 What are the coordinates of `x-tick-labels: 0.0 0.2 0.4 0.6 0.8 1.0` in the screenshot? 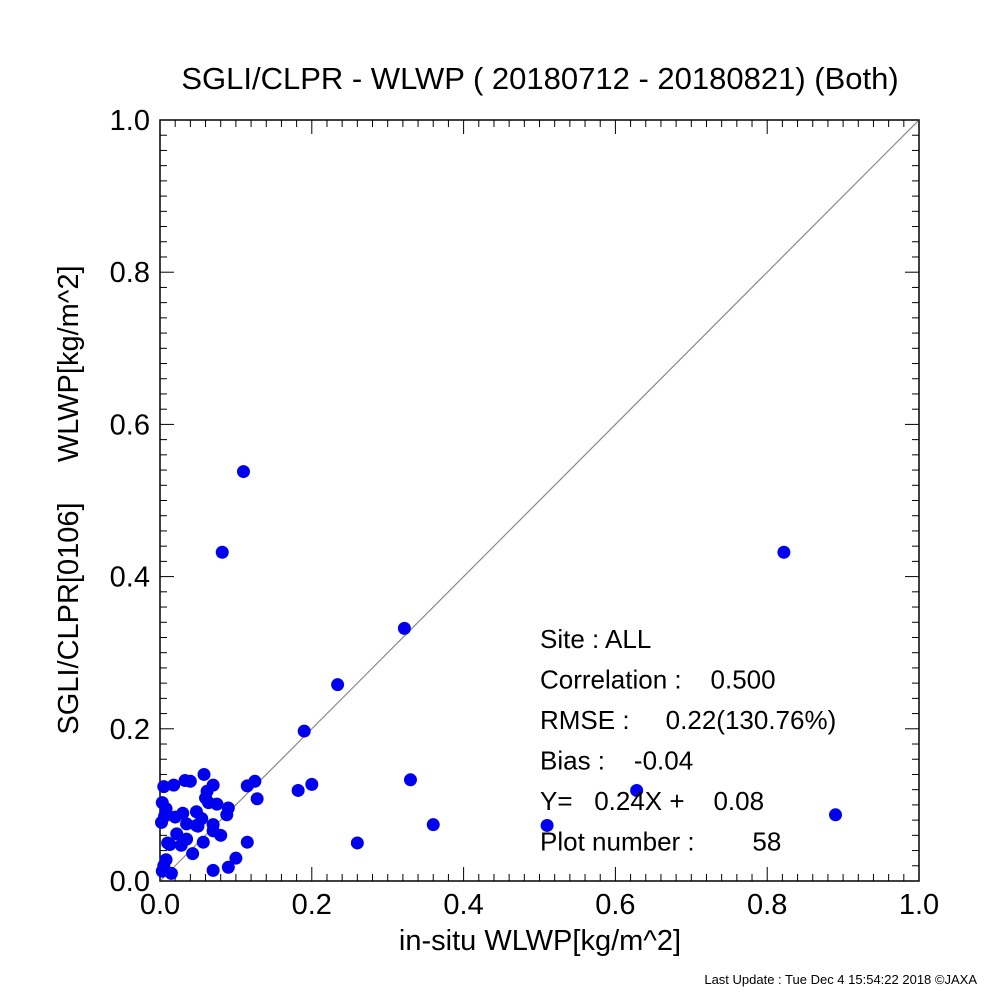 It's located at (539, 905).